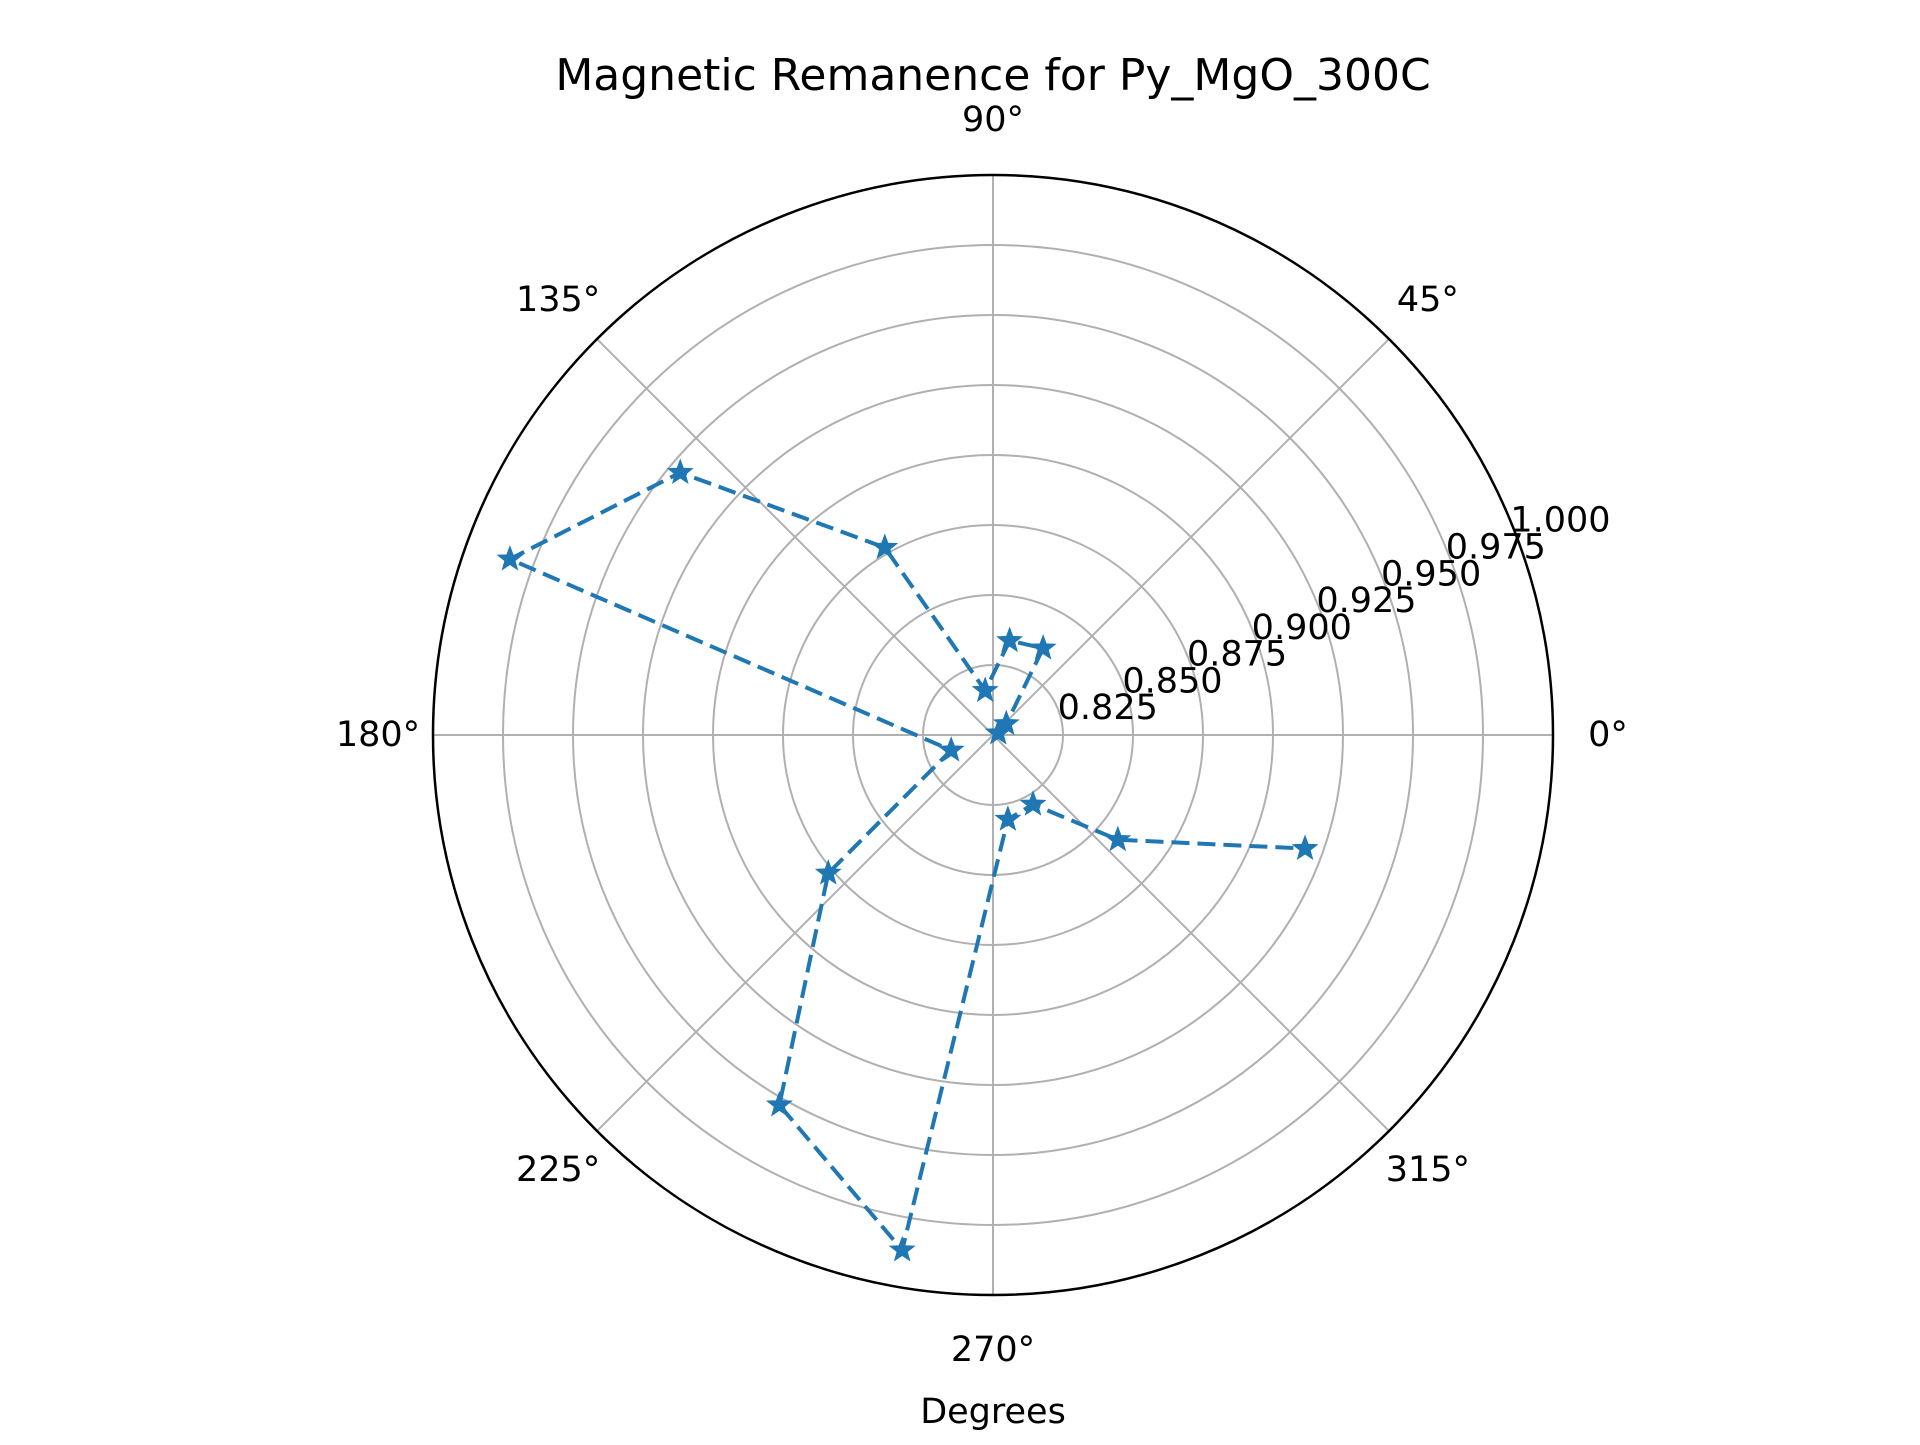 The height and width of the screenshot is (1445, 1920). Describe the element at coordinates (1608, 735) in the screenshot. I see `theta-tick-label: 0°` at that location.